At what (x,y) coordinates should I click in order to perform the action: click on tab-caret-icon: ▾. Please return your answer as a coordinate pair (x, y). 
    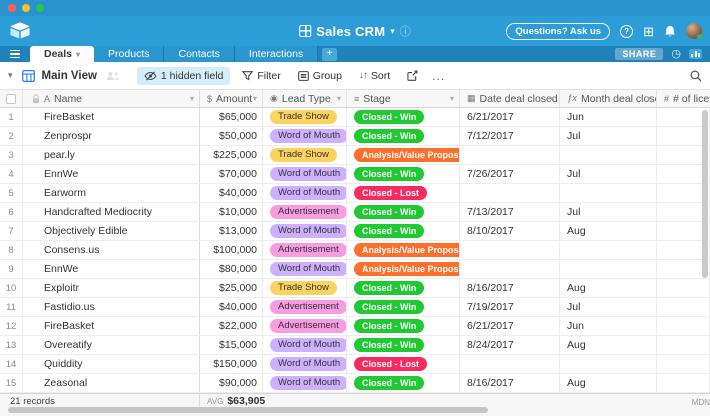
    Looking at the image, I should click on (78, 54).